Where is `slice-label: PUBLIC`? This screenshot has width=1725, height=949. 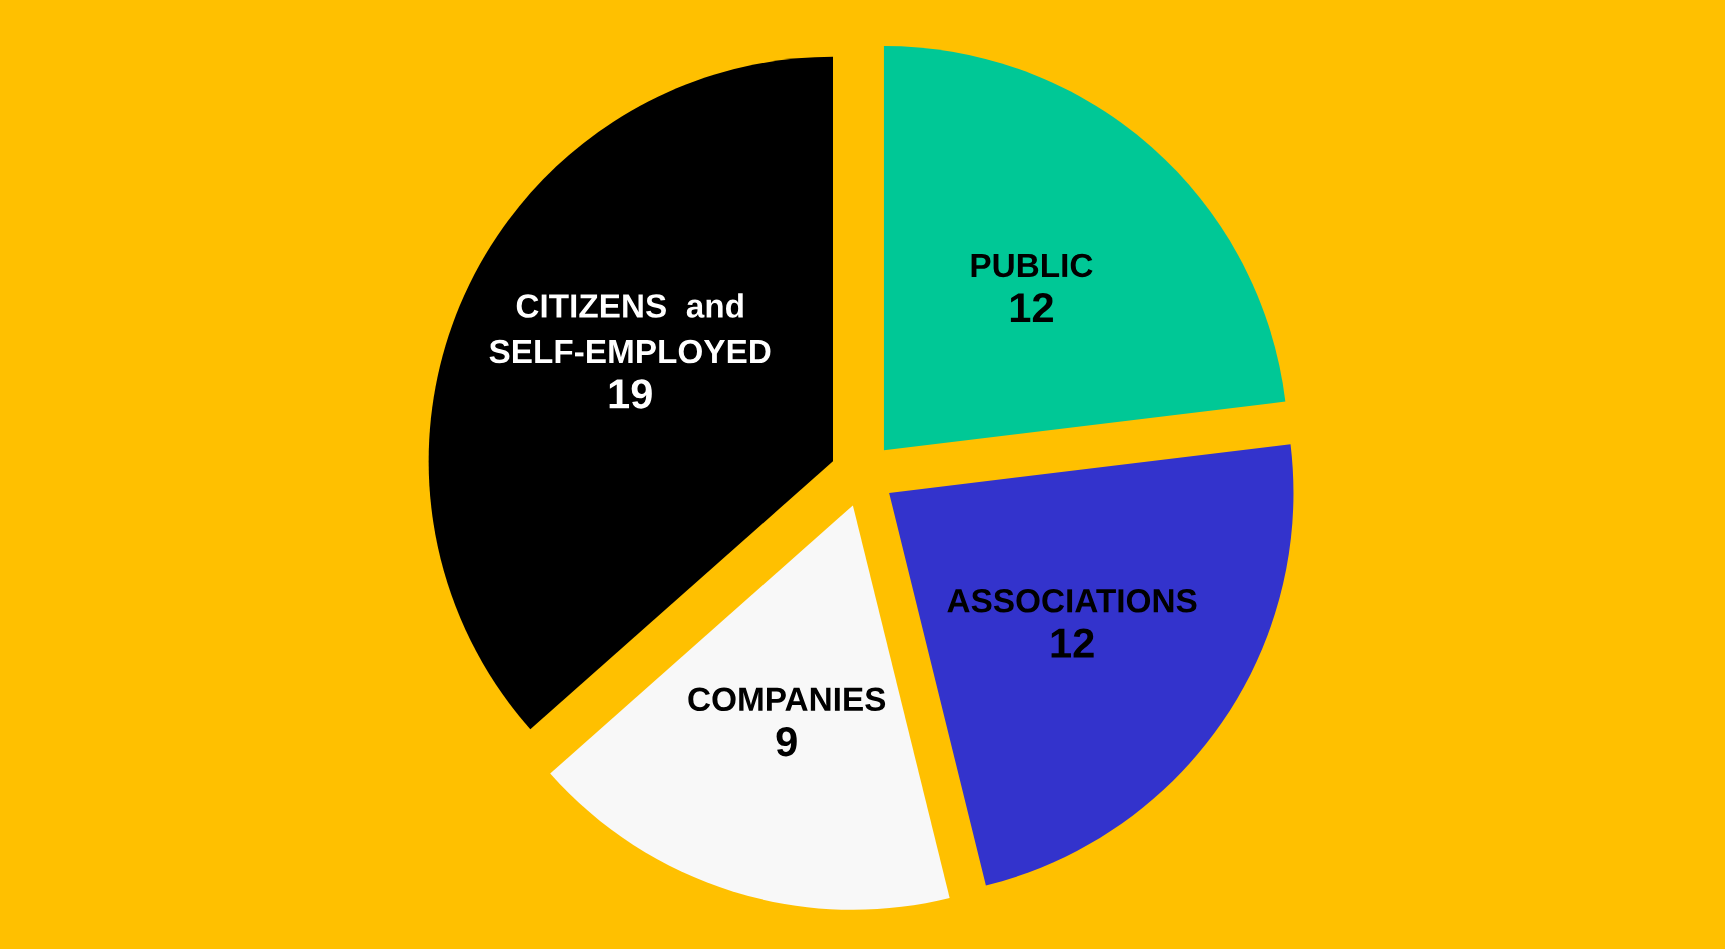
slice-label: PUBLIC is located at coordinates (1032, 265).